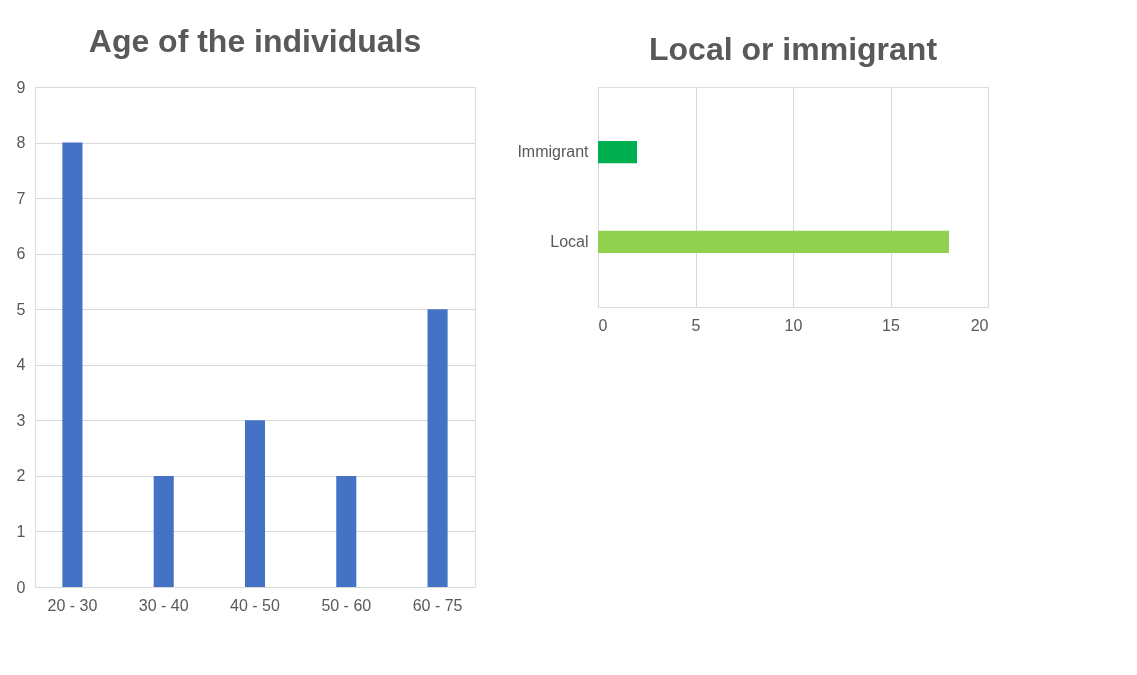 This screenshot has height=675, width=1137. What do you see at coordinates (21, 309) in the screenshot?
I see `y-tick-label: 5` at bounding box center [21, 309].